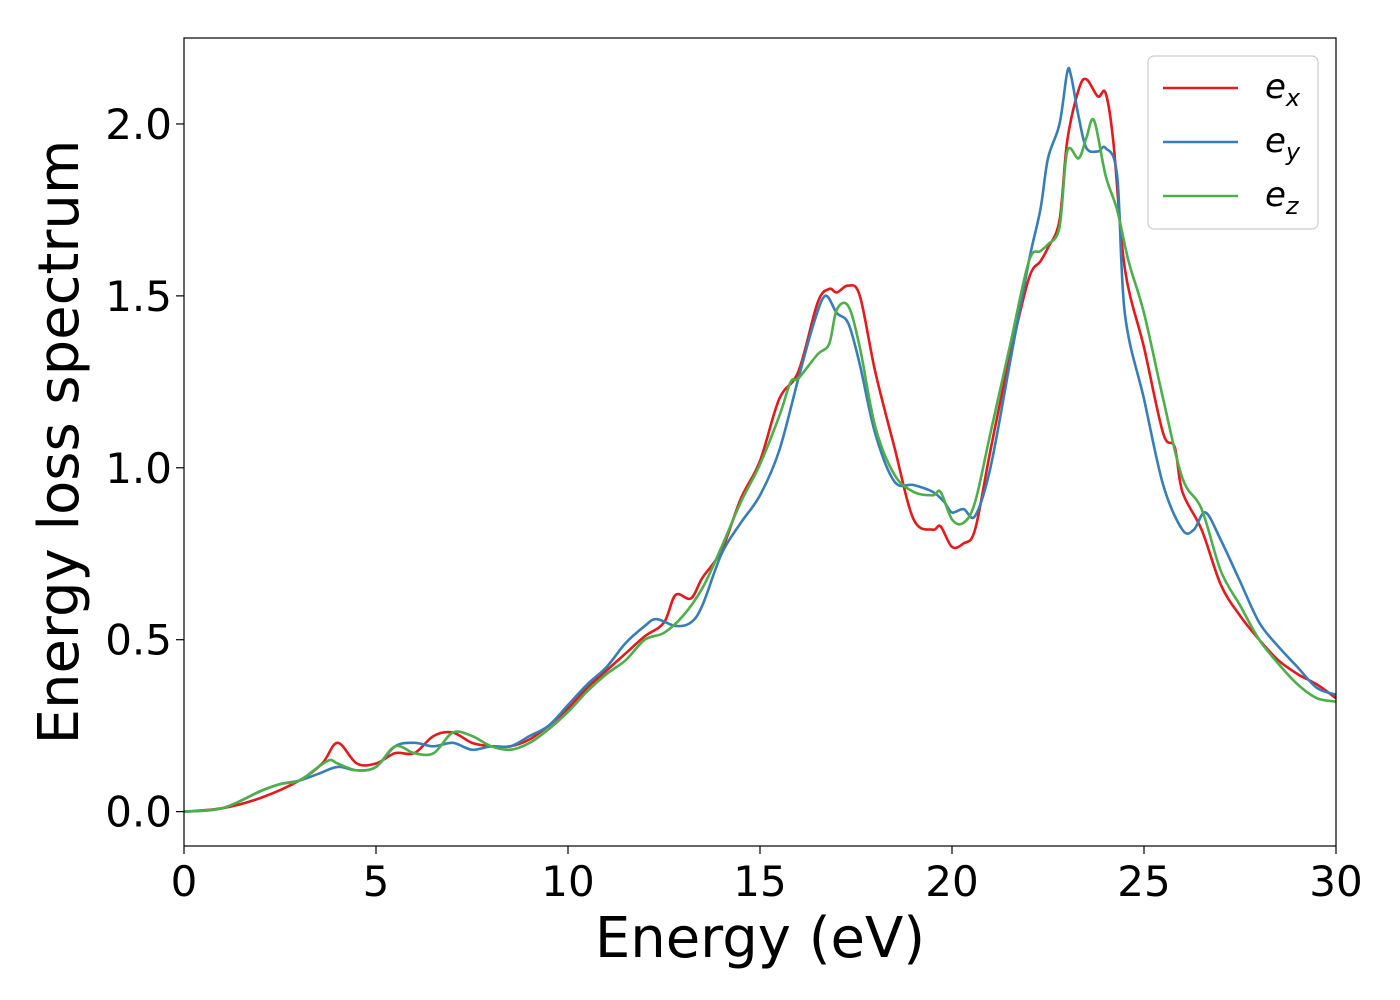  What do you see at coordinates (1335, 881) in the screenshot?
I see `x-tick-label: 30` at bounding box center [1335, 881].